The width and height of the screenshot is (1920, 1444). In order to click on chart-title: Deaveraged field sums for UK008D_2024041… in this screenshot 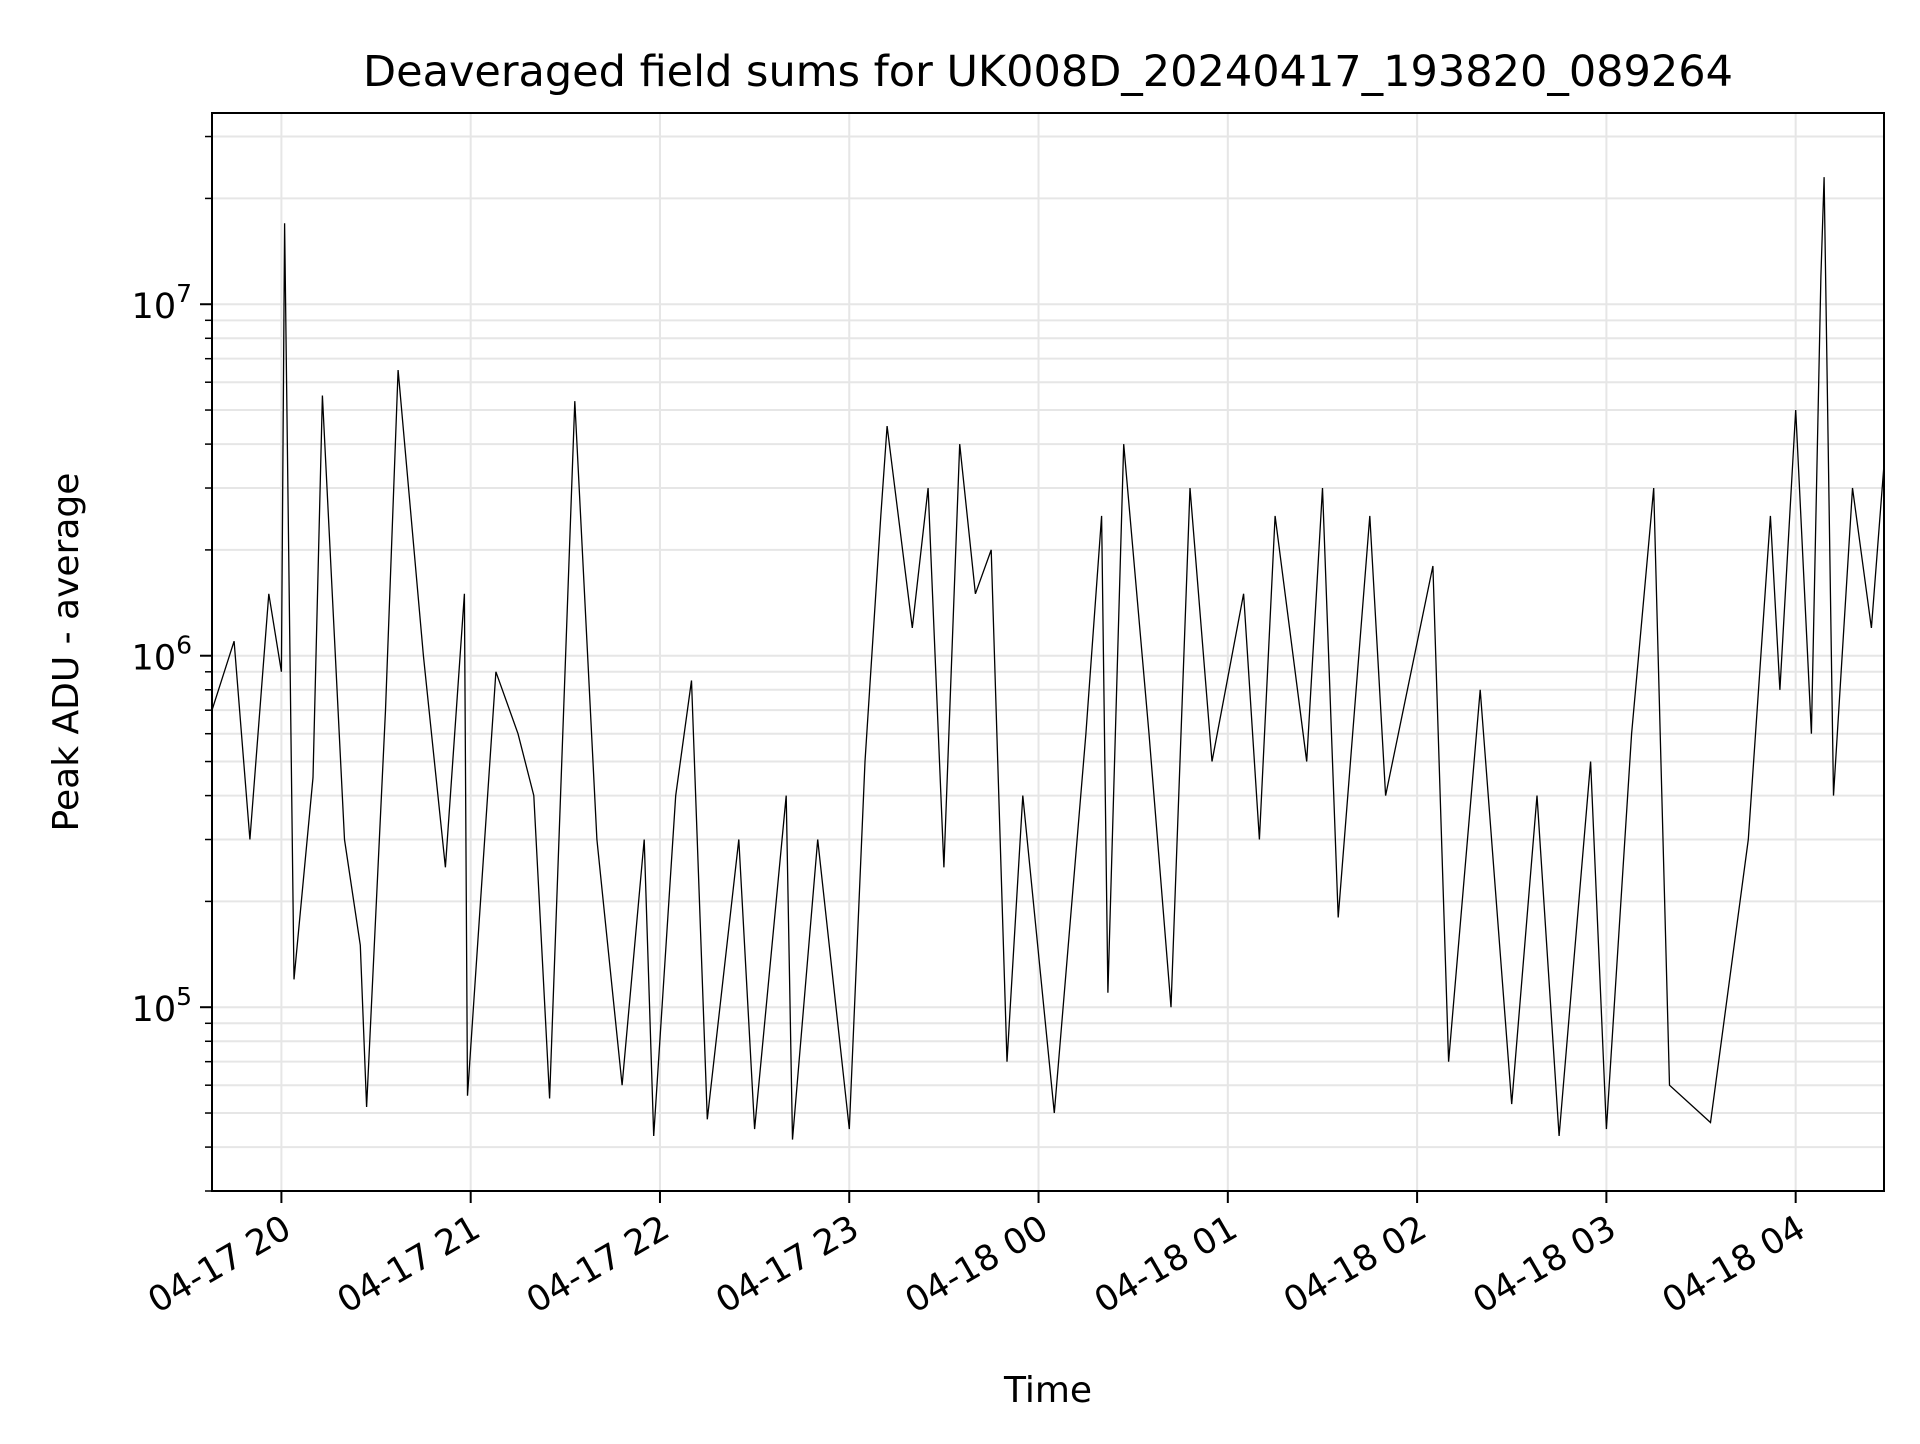, I will do `click(1048, 72)`.